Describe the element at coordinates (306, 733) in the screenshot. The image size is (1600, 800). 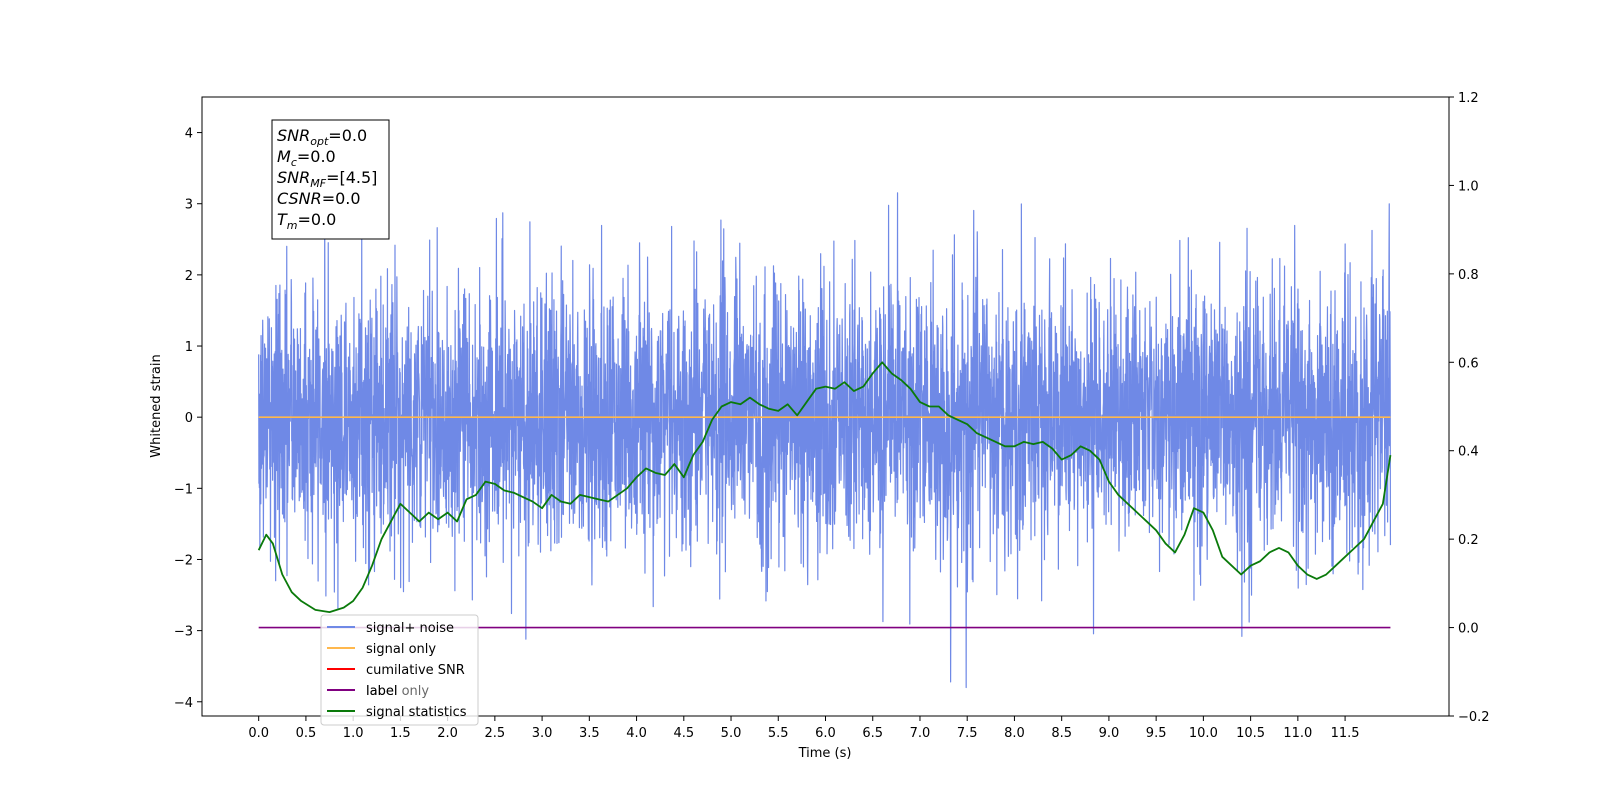
I see `x-tick-label: 0.5` at that location.